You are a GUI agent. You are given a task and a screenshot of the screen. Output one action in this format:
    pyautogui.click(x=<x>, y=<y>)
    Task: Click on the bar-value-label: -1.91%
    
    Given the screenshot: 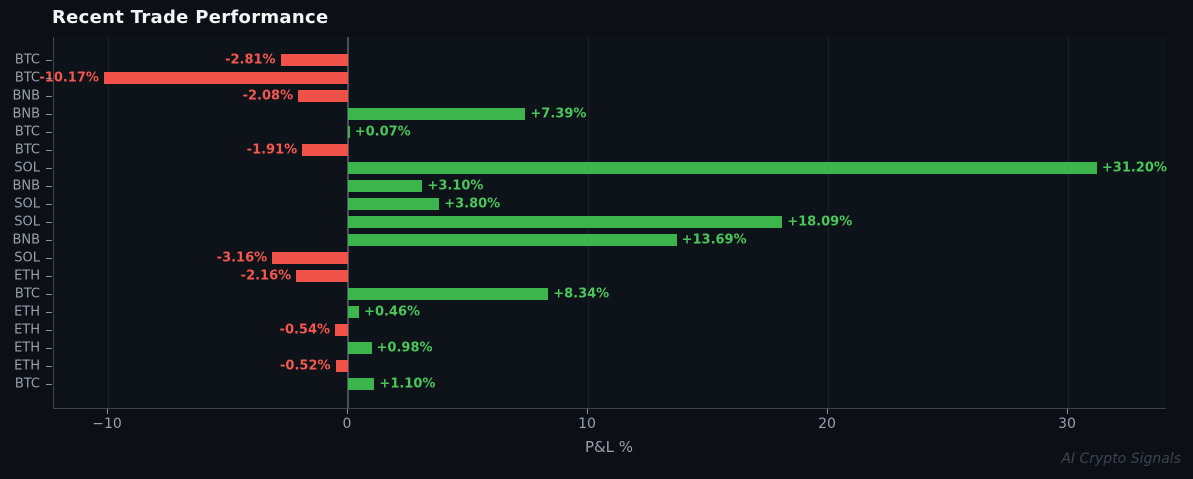 What is the action you would take?
    pyautogui.click(x=272, y=150)
    